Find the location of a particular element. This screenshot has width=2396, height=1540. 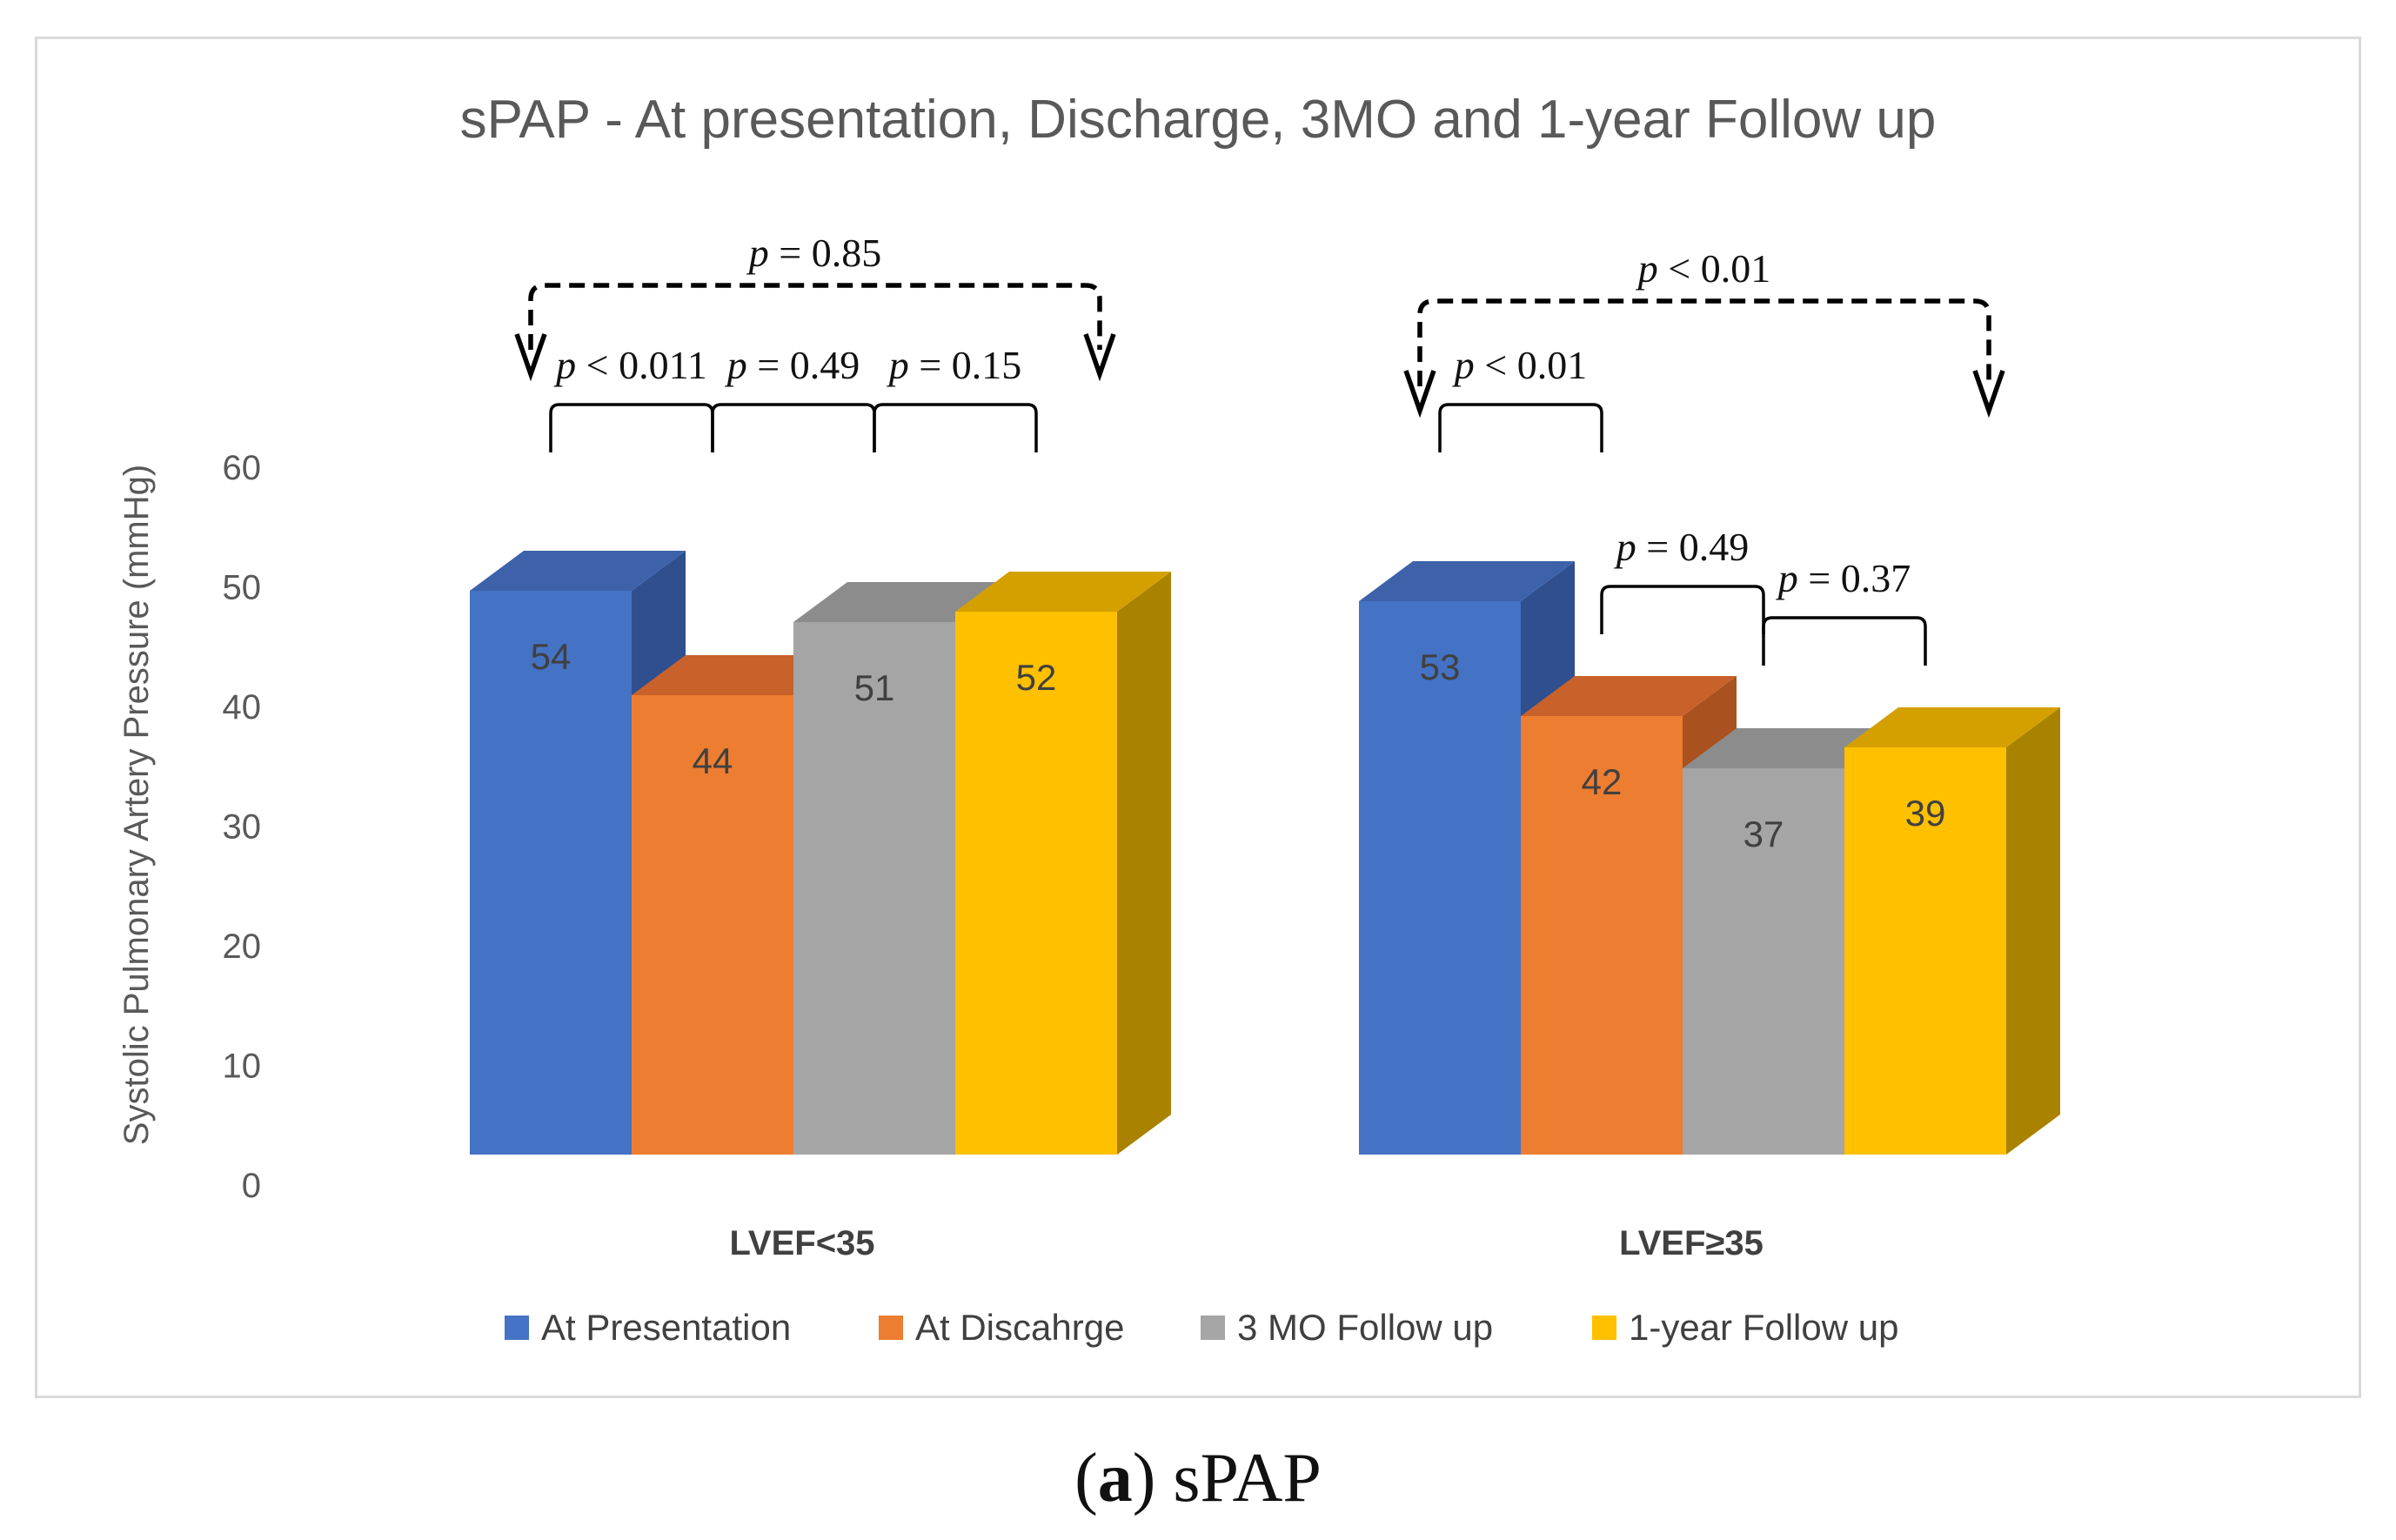

legend-label: 1-year Follow up is located at coordinates (1764, 1327).